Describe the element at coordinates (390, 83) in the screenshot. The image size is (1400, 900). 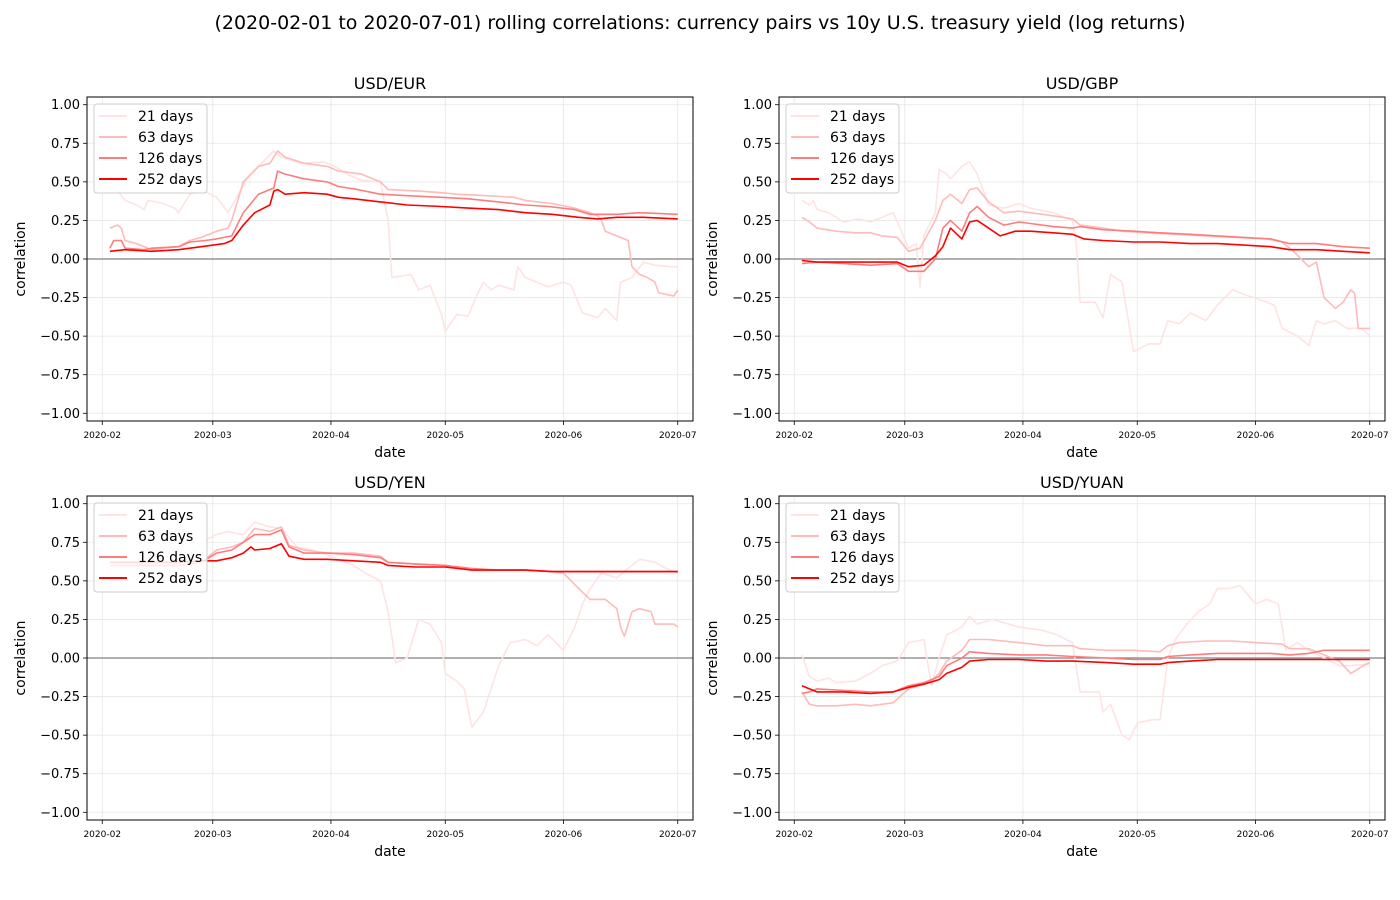
I see `panel-title: USD/EUR` at that location.